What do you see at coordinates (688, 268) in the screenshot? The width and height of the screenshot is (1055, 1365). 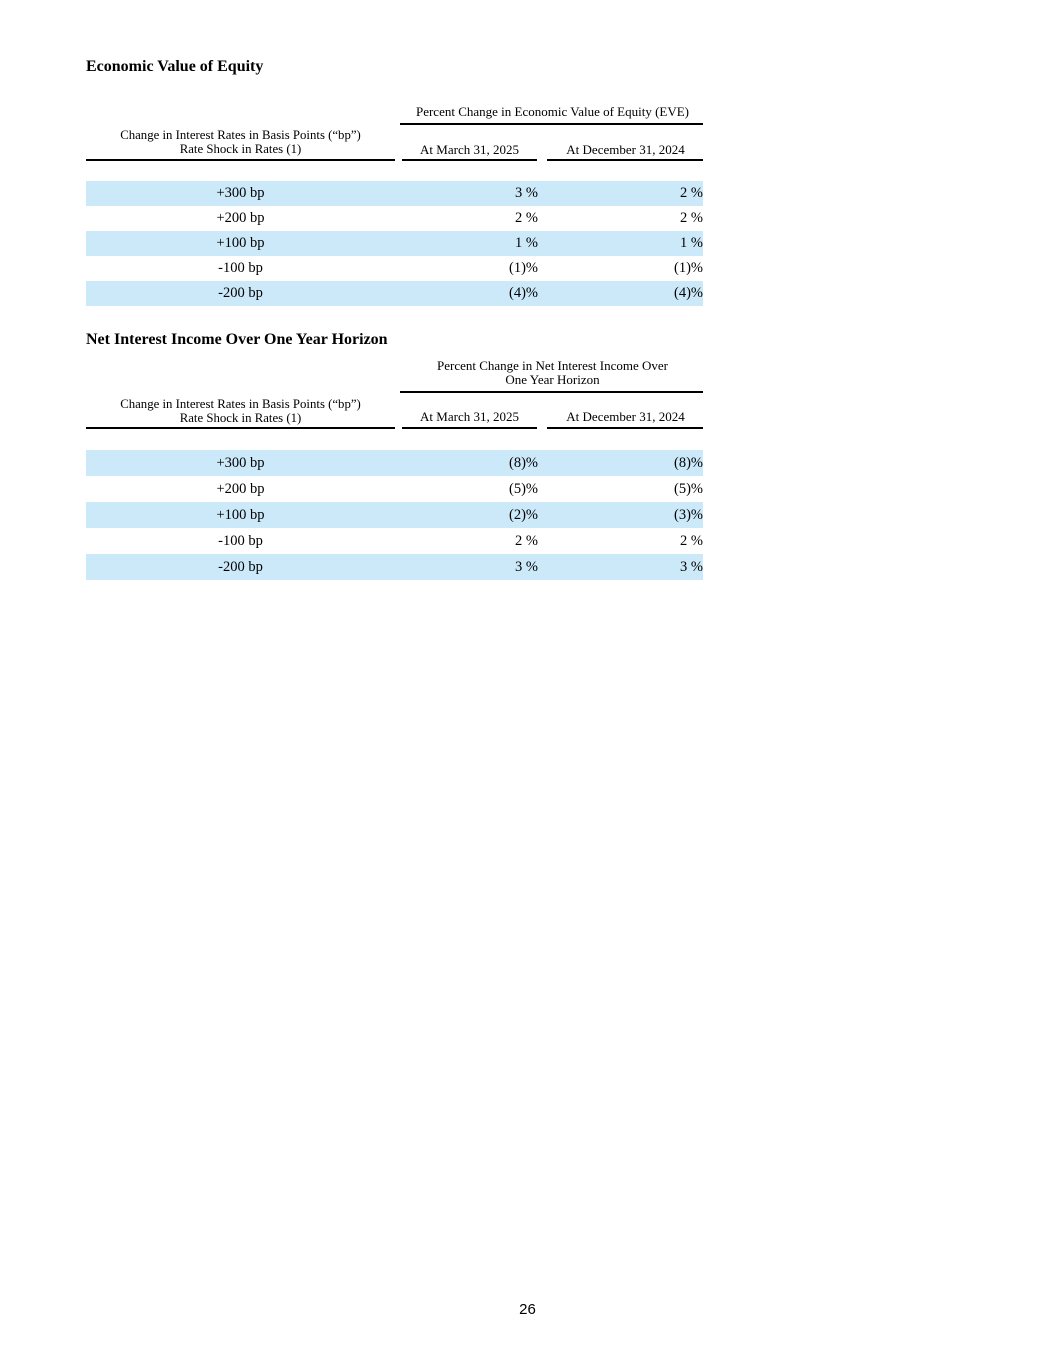 I see `value-dec2024: (1)%` at bounding box center [688, 268].